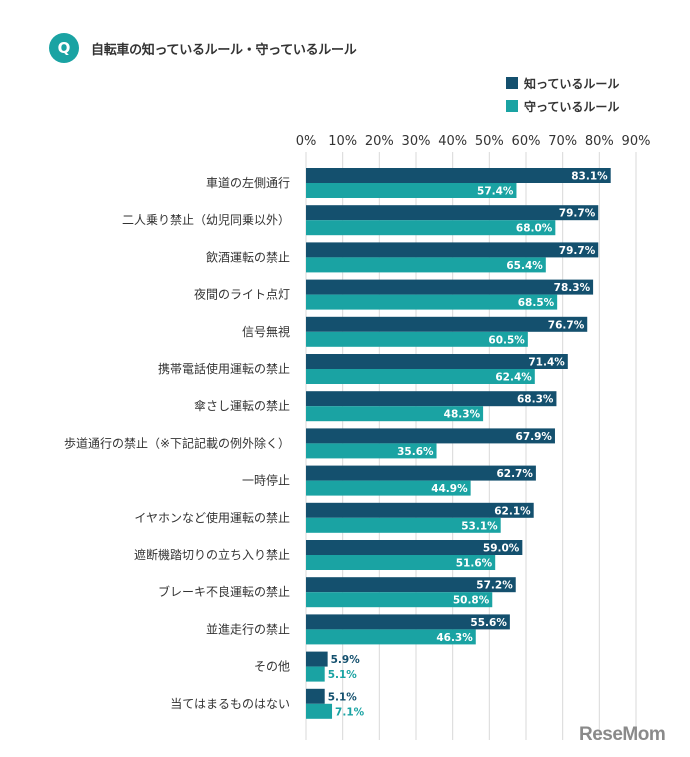 The image size is (690, 757). I want to click on value-label: 67.9%, so click(534, 437).